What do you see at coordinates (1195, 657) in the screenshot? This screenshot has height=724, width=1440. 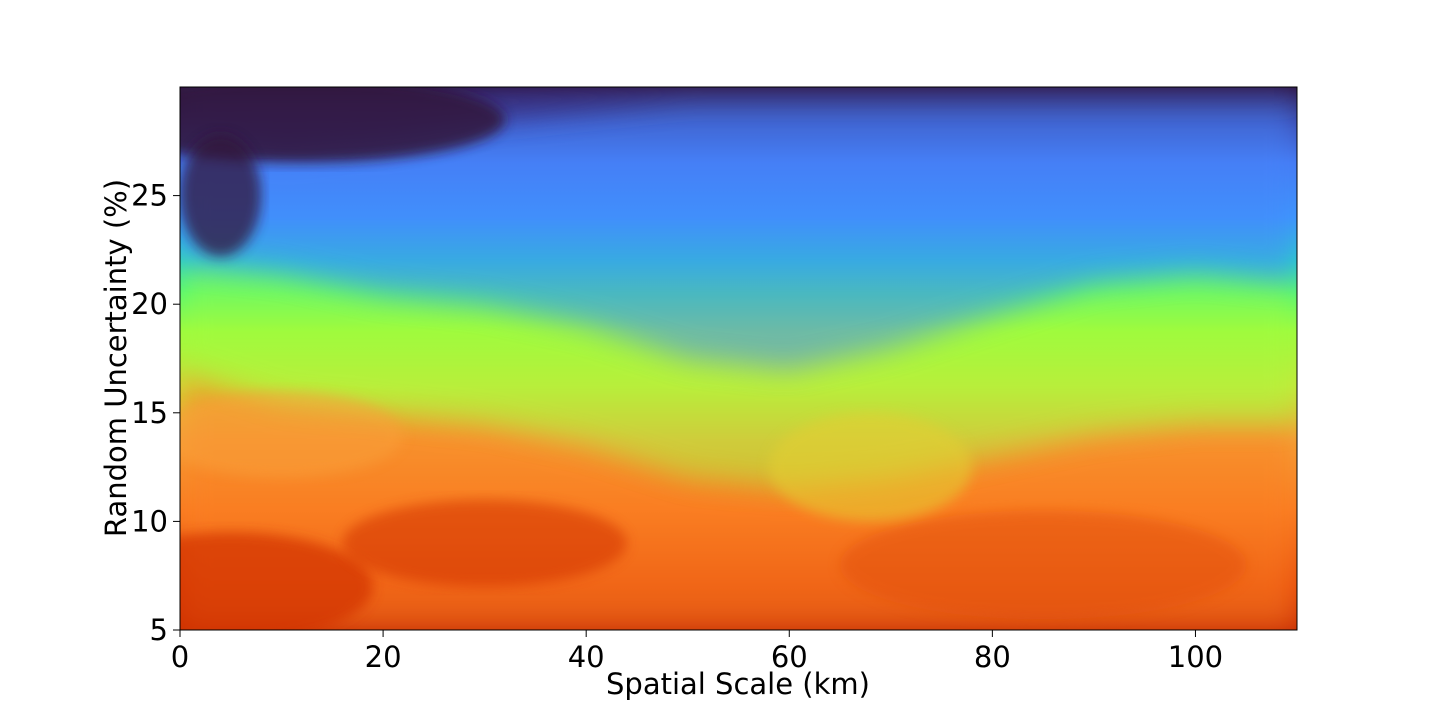 I see `x-tick-label: 100` at bounding box center [1195, 657].